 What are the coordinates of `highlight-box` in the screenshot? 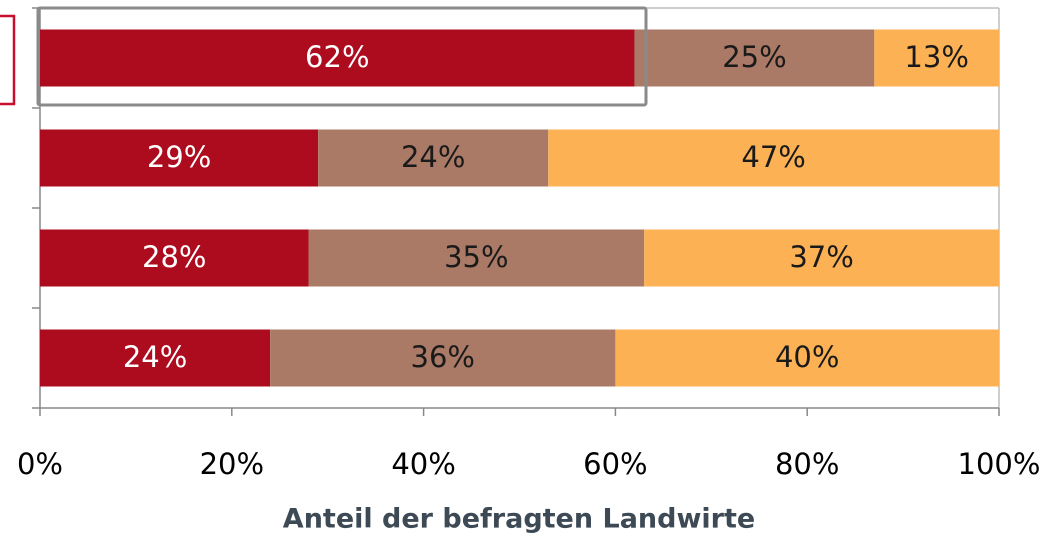 It's located at (342, 56).